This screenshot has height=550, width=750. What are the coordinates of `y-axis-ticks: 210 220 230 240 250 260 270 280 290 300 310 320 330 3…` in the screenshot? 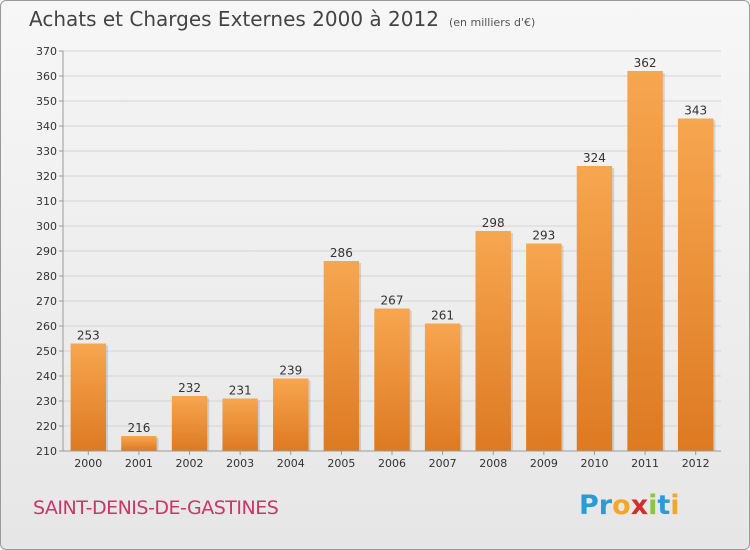 It's located at (49, 251).